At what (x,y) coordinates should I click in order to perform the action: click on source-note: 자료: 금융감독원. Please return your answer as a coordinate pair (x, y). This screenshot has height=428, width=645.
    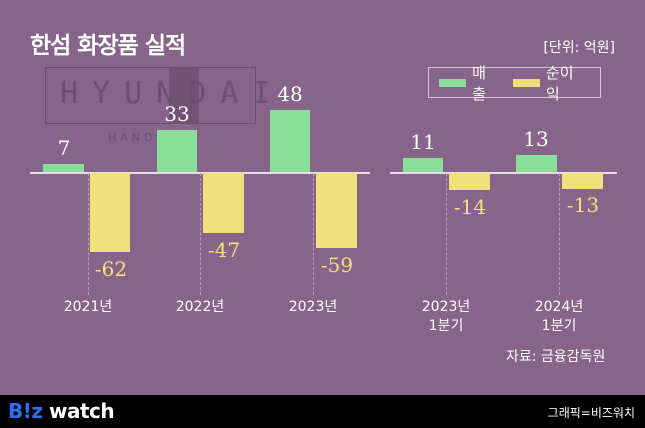
    Looking at the image, I should click on (556, 357).